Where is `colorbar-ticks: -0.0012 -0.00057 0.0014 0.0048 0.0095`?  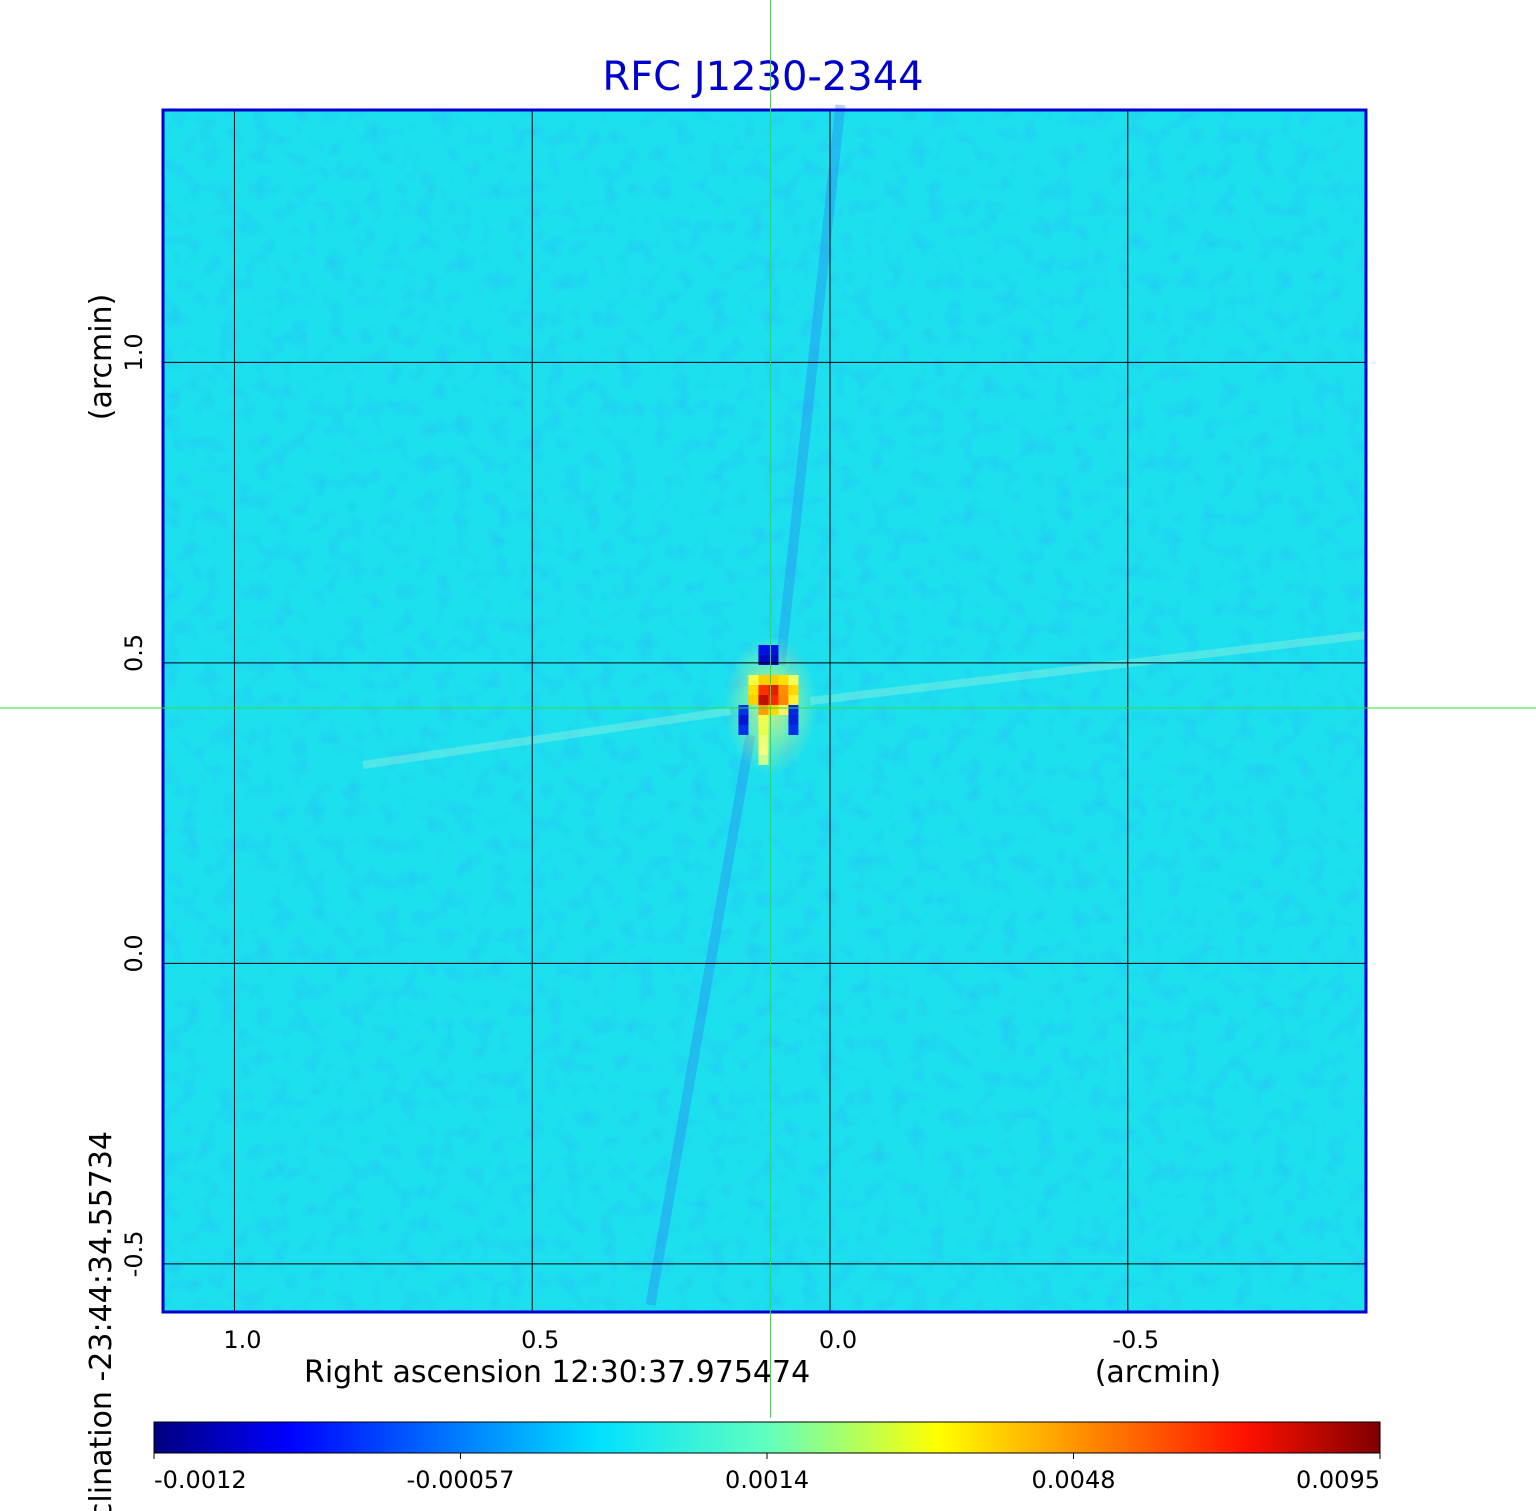
colorbar-ticks: -0.0012 -0.00057 0.0014 0.0048 0.0095 is located at coordinates (767, 1473).